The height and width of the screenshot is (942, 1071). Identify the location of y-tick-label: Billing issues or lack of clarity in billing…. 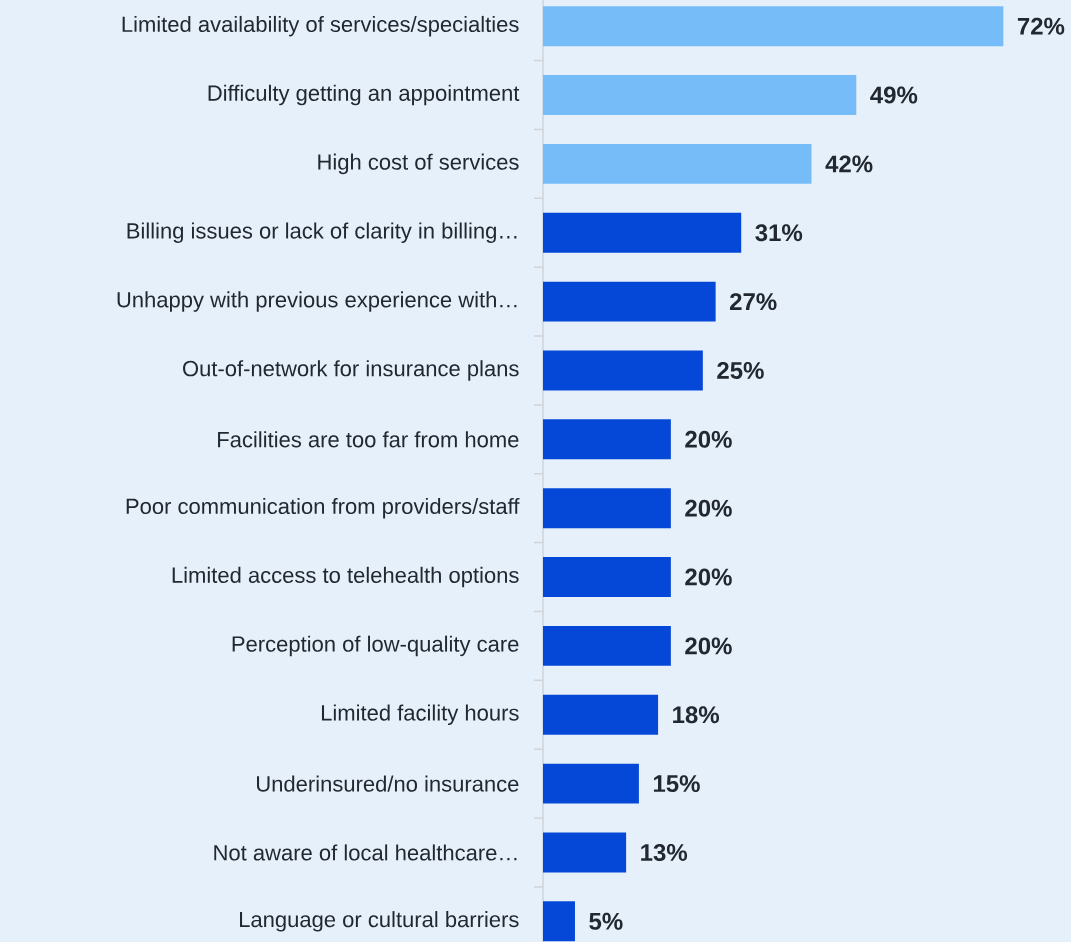
(322, 232).